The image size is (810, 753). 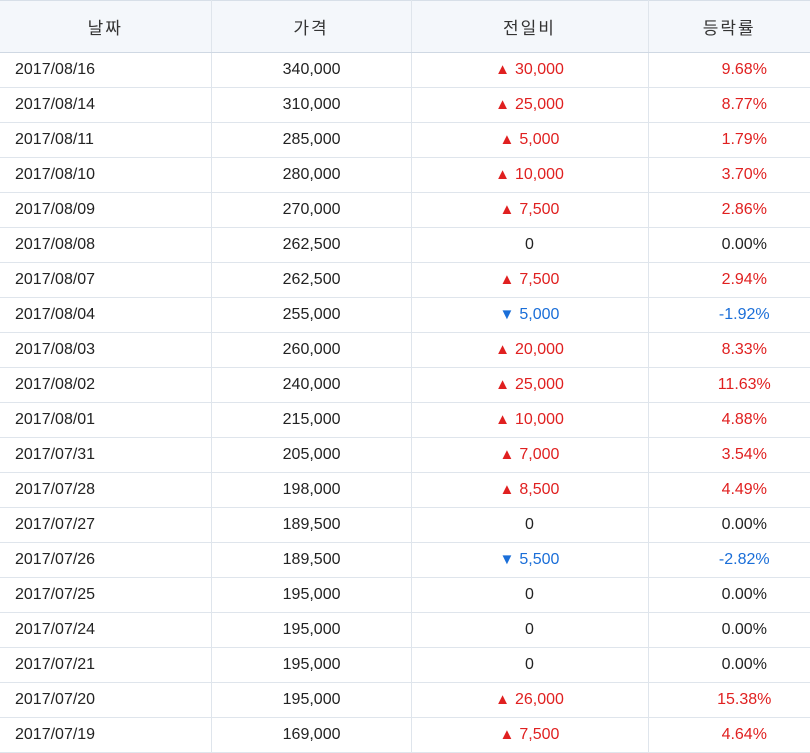 I want to click on cell-change: ▲ 26,000, so click(x=530, y=700).